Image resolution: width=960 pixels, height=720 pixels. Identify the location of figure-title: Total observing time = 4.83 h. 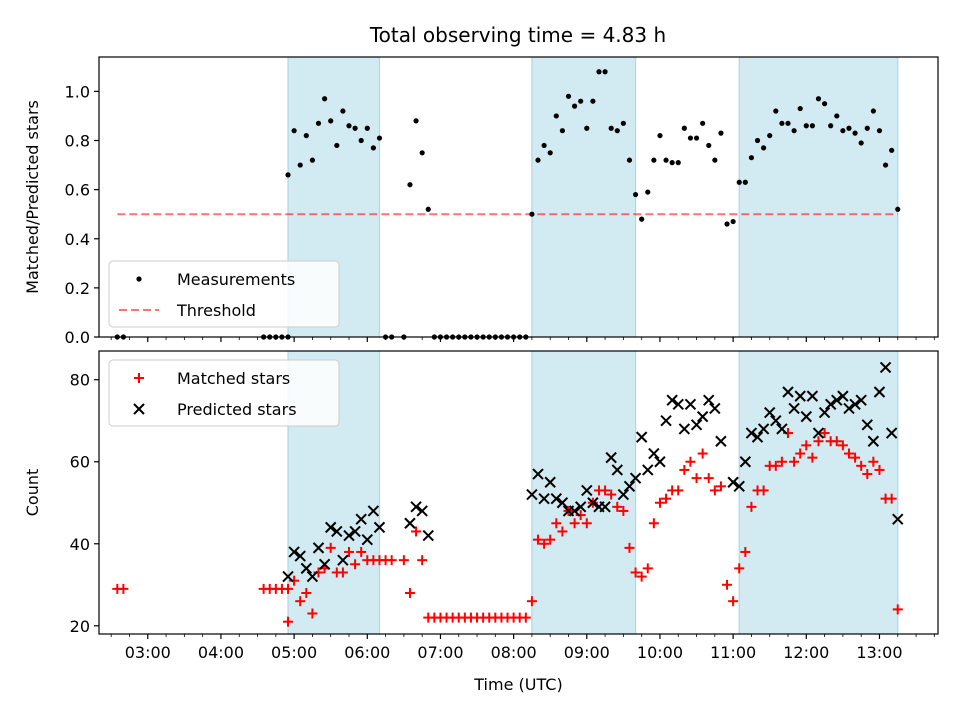
(517, 35).